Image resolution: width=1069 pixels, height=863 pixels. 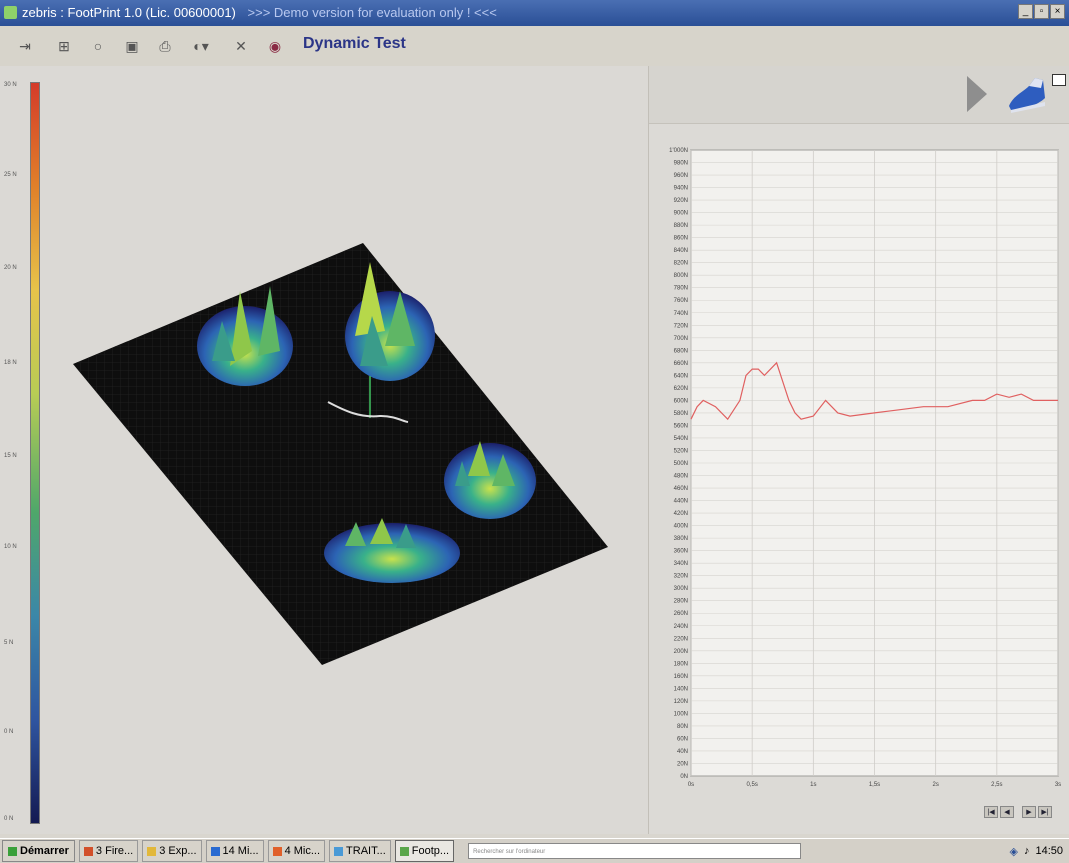 What do you see at coordinates (684, 777) in the screenshot?
I see `y-tick-label: 0N` at bounding box center [684, 777].